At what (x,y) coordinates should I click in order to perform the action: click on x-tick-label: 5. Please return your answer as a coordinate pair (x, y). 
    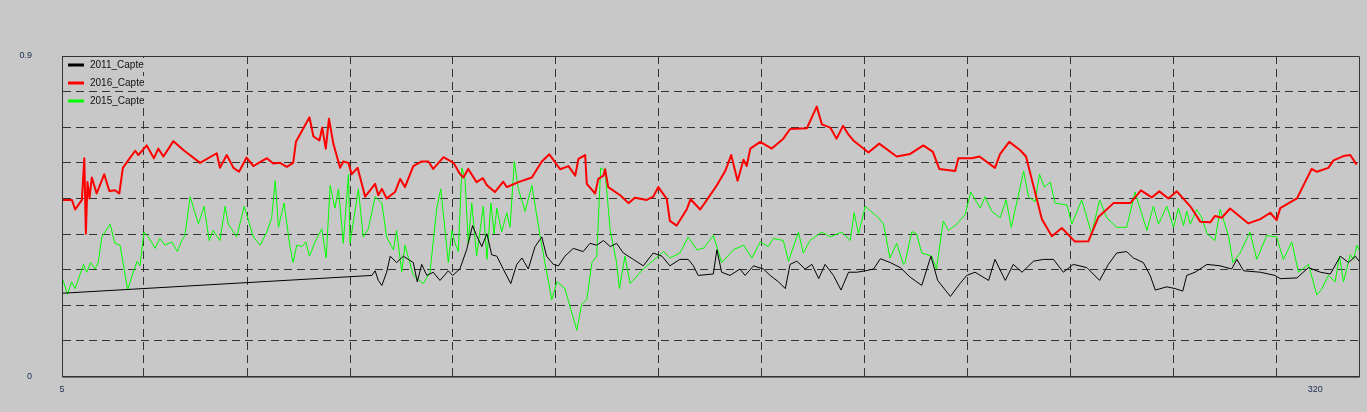
    Looking at the image, I should click on (62, 389).